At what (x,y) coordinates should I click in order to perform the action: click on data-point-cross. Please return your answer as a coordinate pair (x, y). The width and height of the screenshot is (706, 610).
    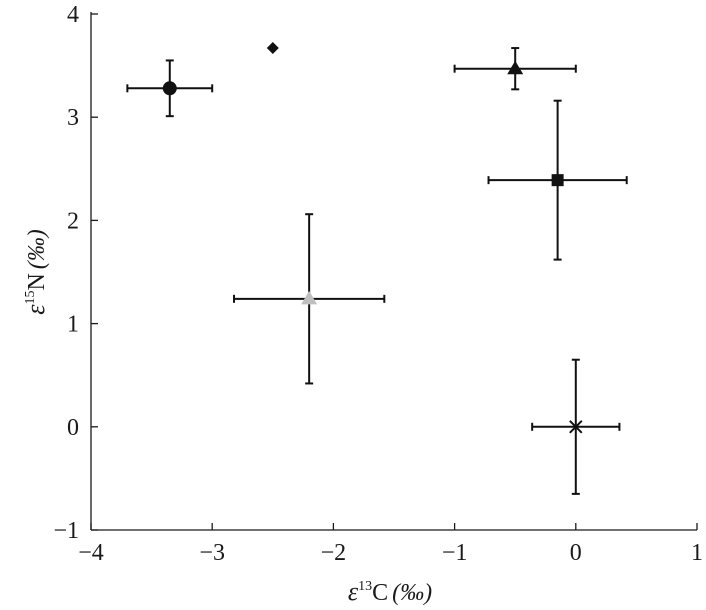
    Looking at the image, I should click on (576, 426).